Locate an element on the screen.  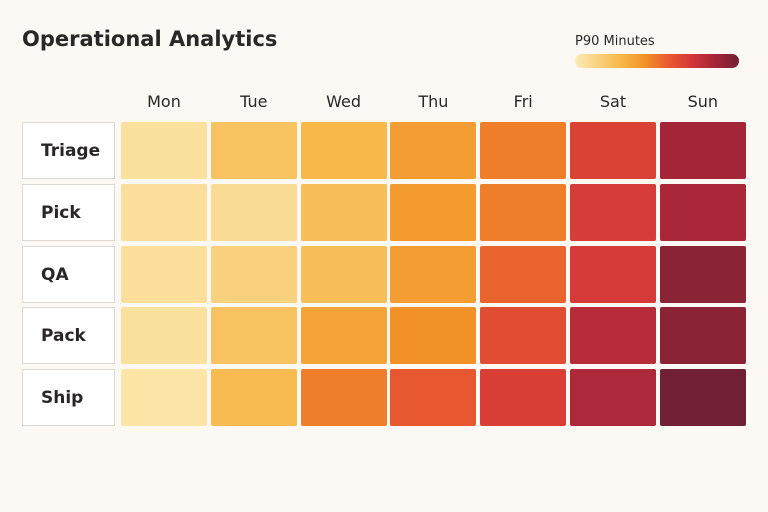
heatmap-cell-triage-fri is located at coordinates (523, 150).